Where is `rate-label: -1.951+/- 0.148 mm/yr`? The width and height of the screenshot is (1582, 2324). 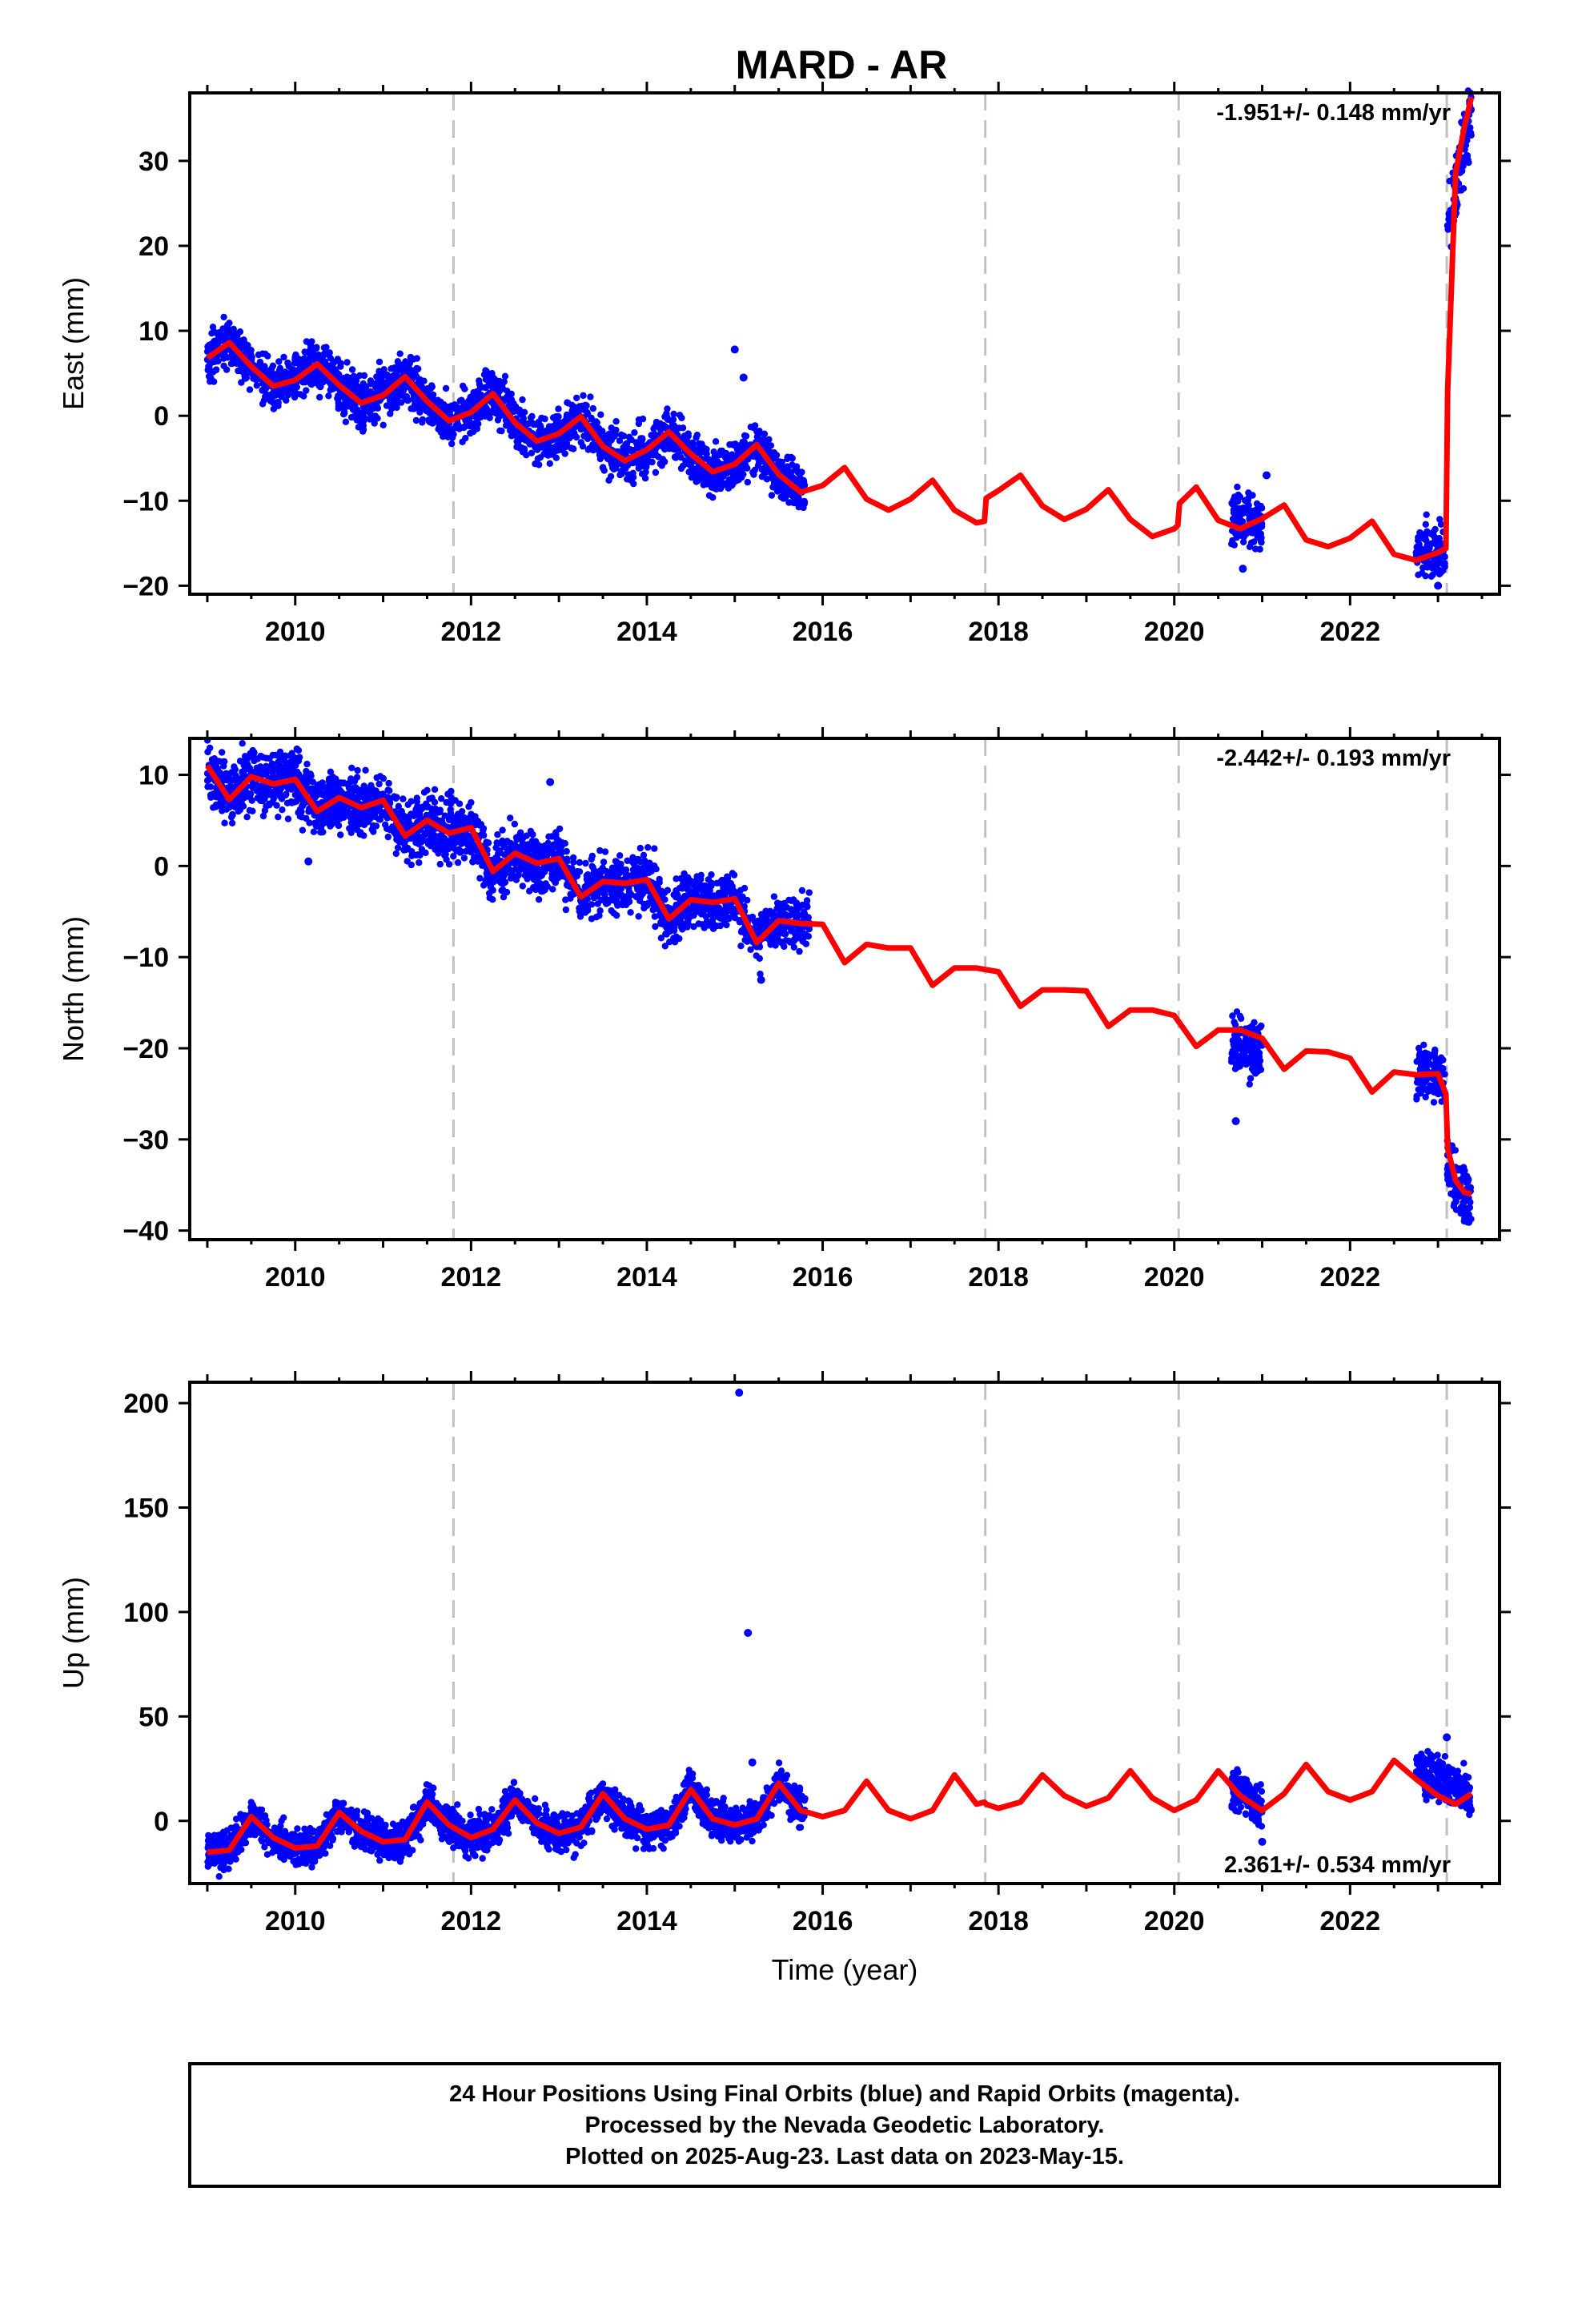
rate-label: -1.951+/- 0.148 mm/yr is located at coordinates (1333, 113).